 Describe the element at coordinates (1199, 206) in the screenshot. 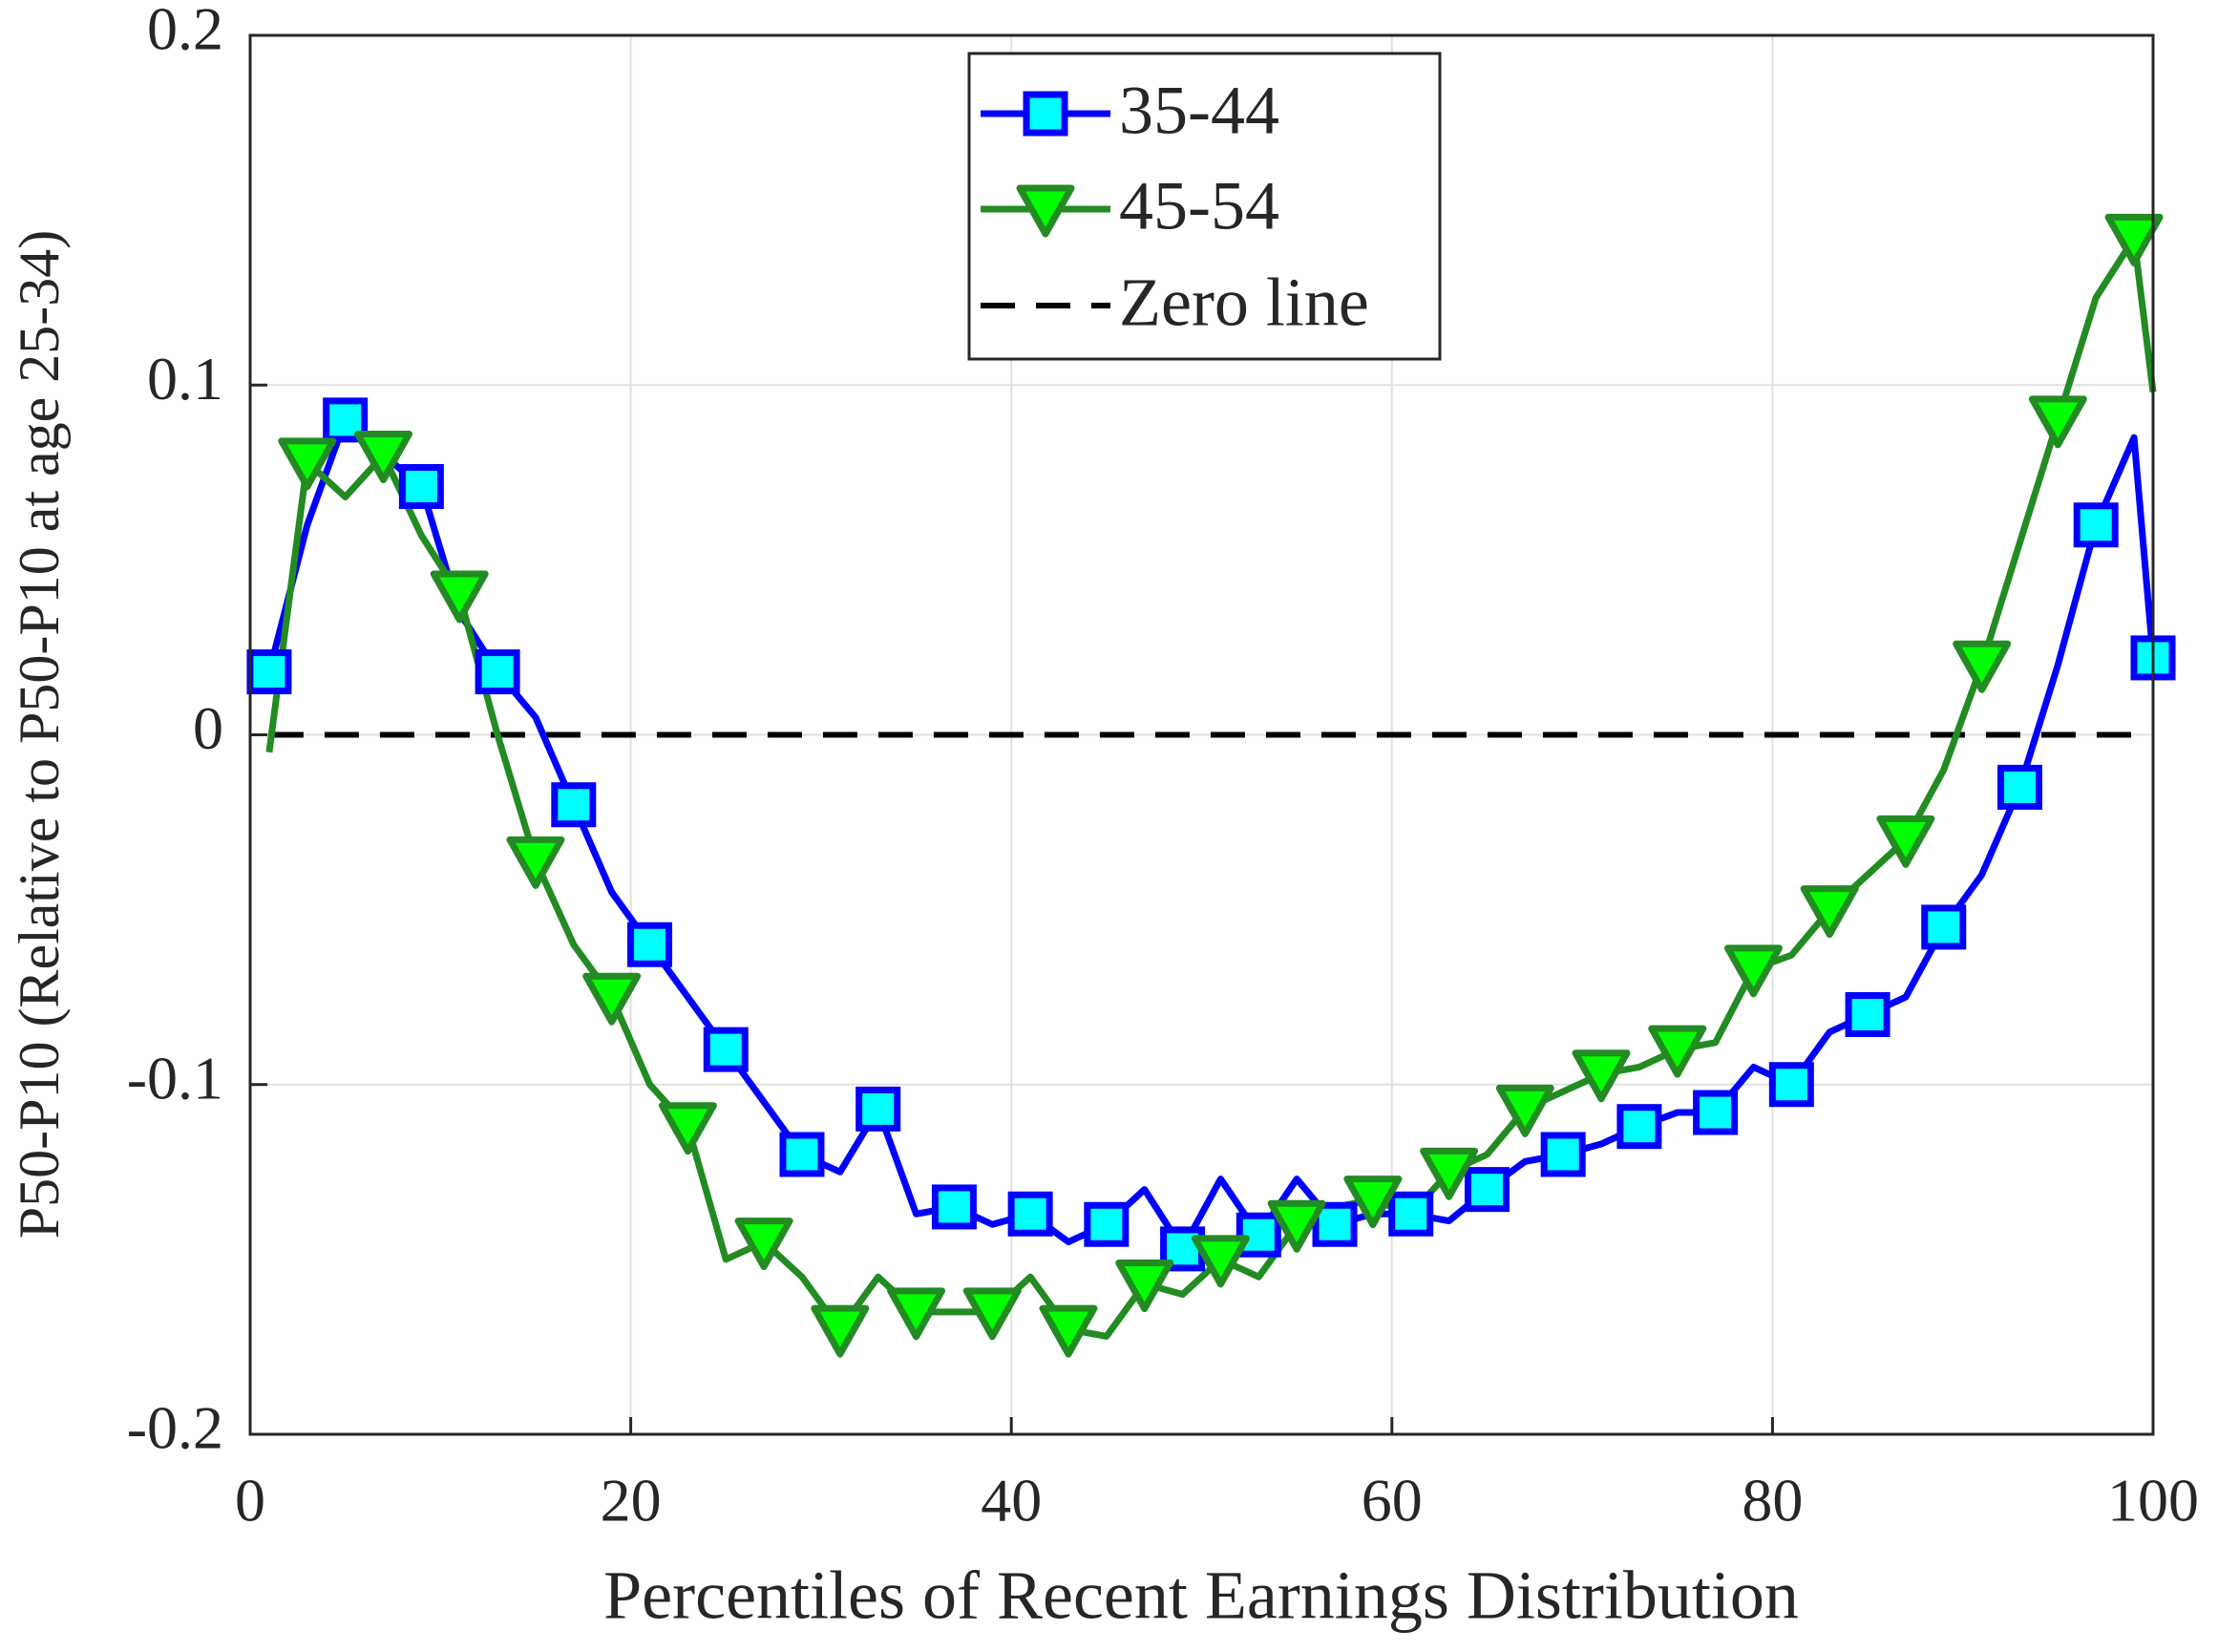

I see `legend-label: 45-54` at that location.